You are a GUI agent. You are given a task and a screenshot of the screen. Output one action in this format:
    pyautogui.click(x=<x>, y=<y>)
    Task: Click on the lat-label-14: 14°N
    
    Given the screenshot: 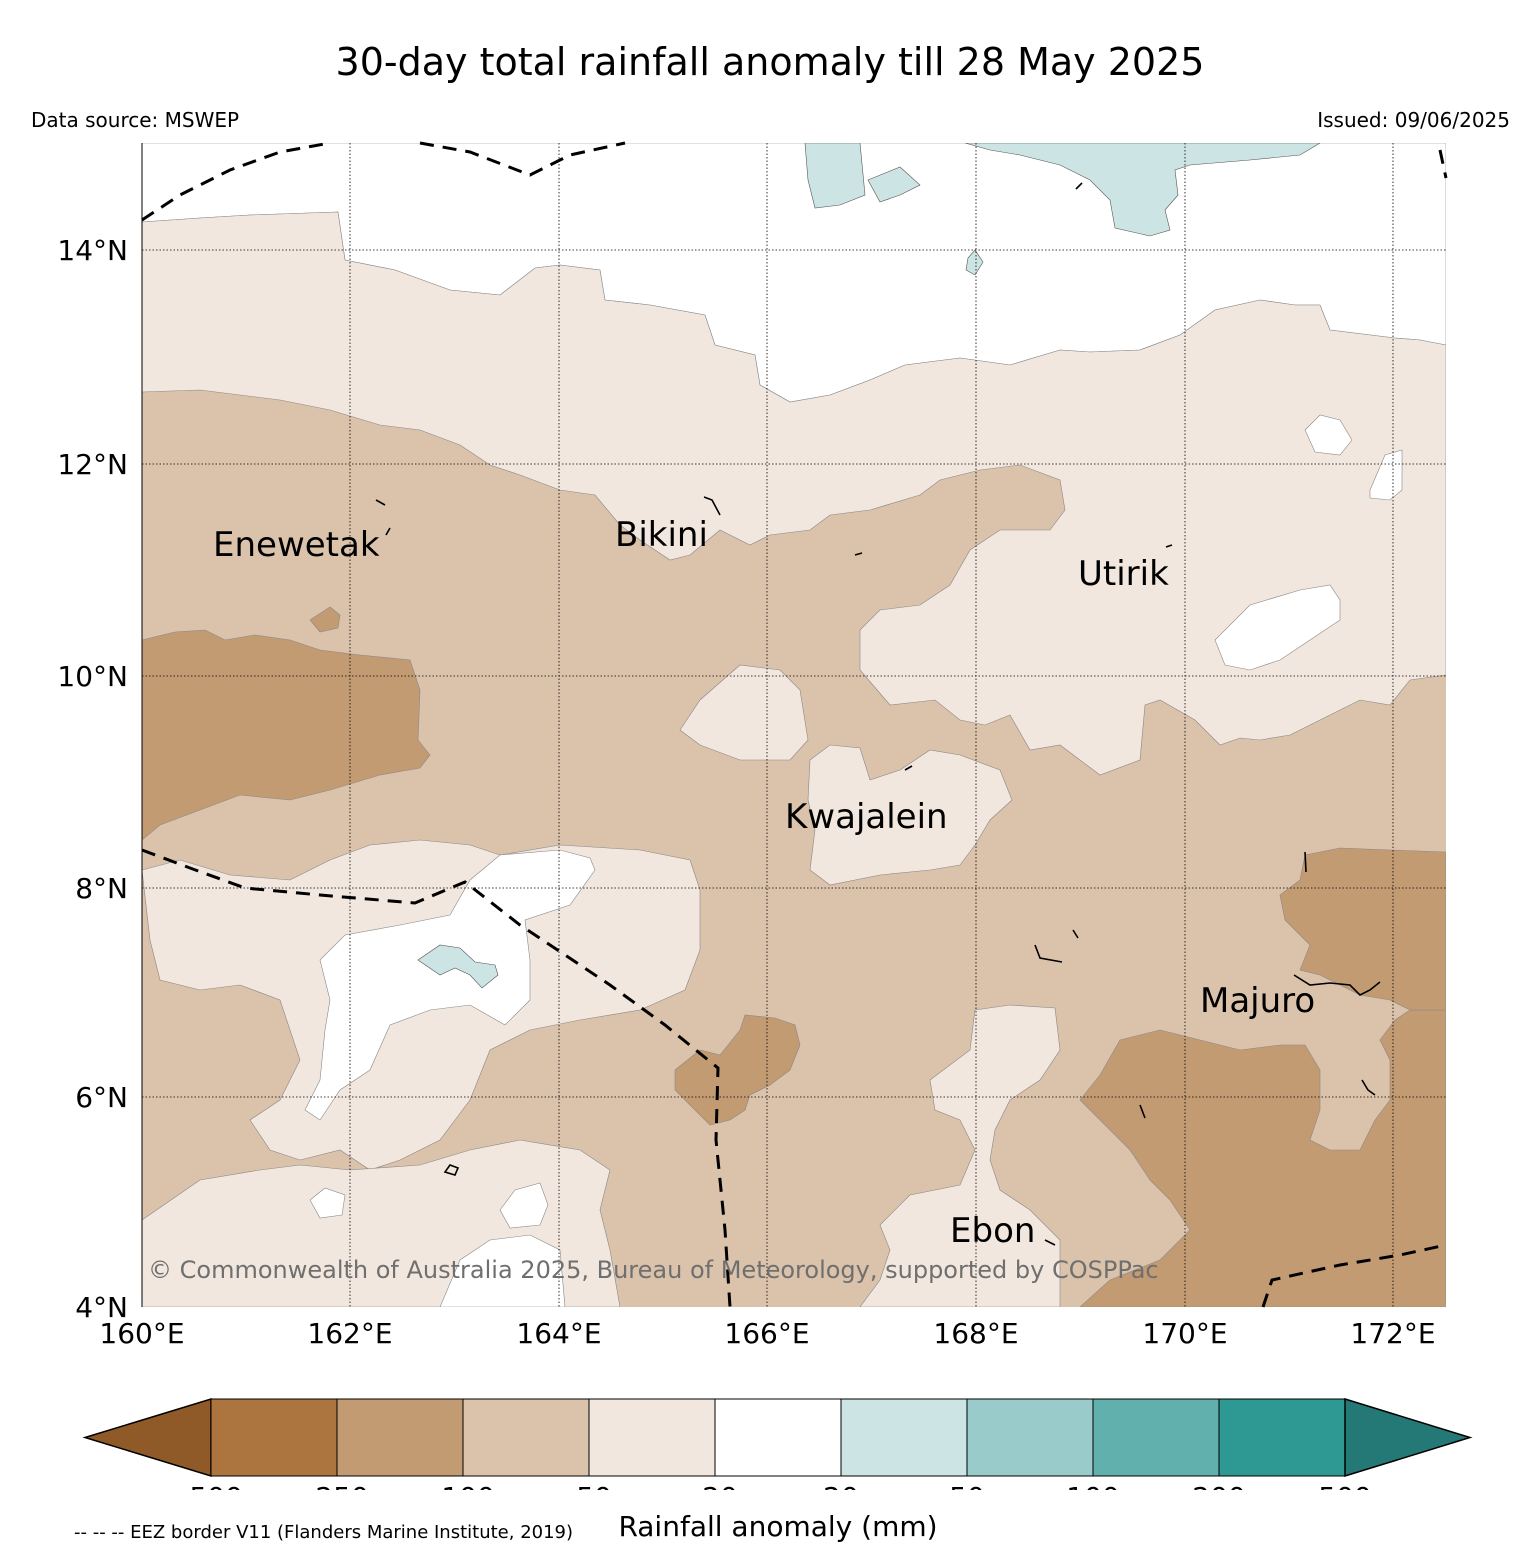 What is the action you would take?
    pyautogui.click(x=92, y=250)
    